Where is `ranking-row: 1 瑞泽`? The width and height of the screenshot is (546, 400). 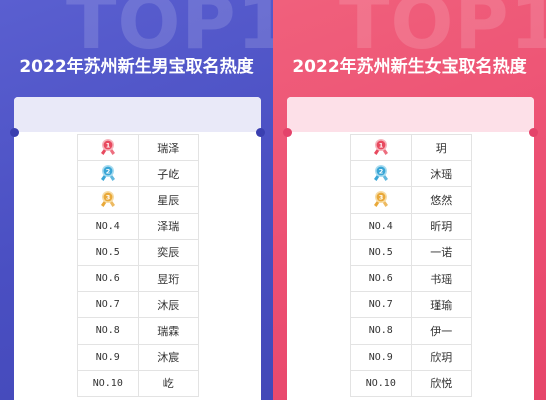
ranking-row: 1 瑞泽 is located at coordinates (138, 147).